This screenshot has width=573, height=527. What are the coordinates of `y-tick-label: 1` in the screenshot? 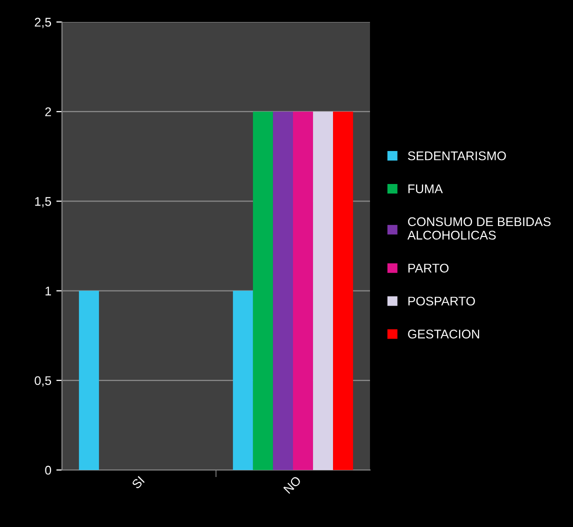 It's located at (48, 291).